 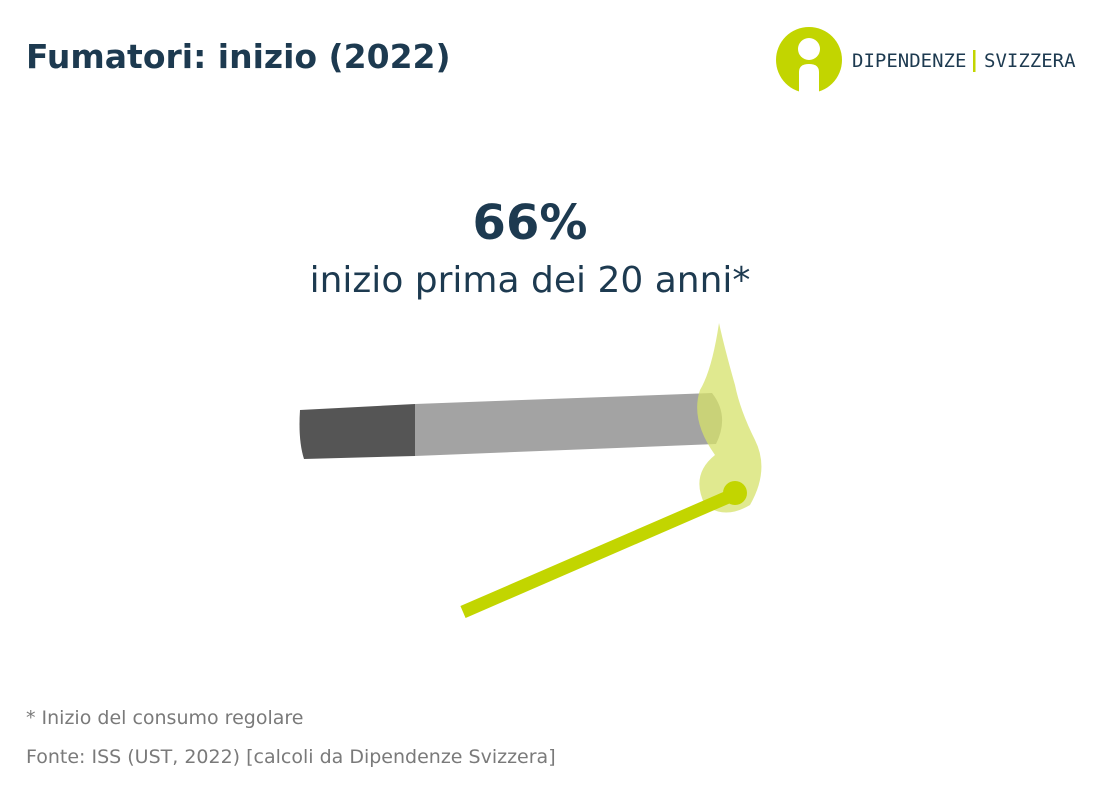 I want to click on stat-value: 66%, so click(x=530, y=223).